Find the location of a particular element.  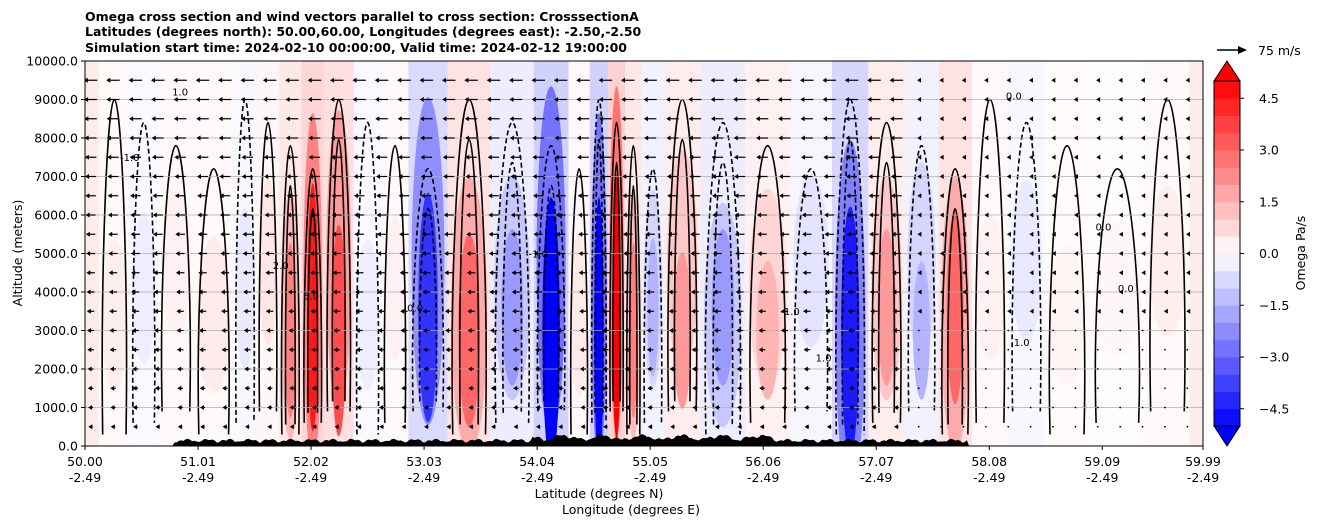

x-tick-label-longitude: -2.49 is located at coordinates (537, 477).